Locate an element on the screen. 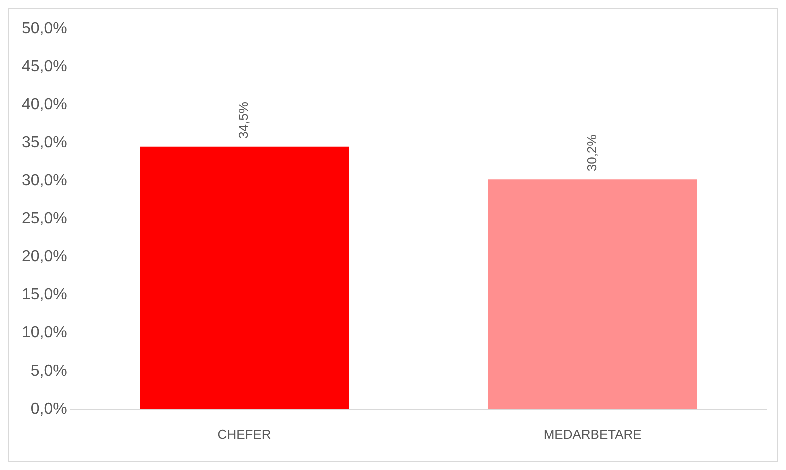  y-tick-label: 40,0% is located at coordinates (45, 105).